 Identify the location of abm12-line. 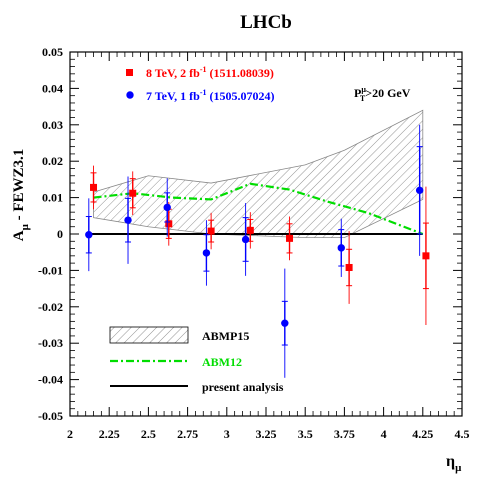
(258, 209).